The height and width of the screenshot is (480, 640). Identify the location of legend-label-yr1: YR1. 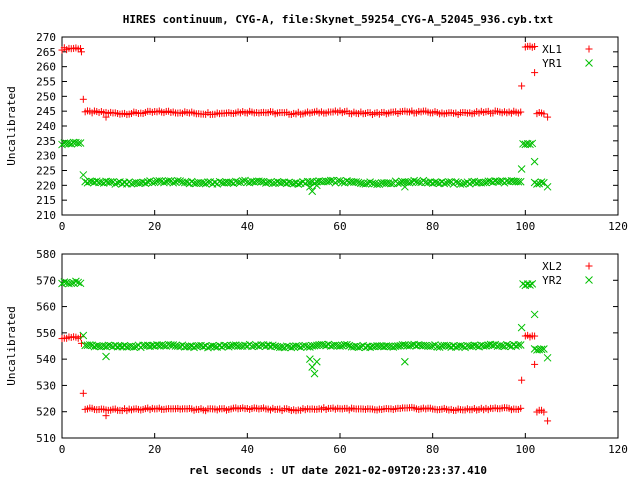
(552, 63).